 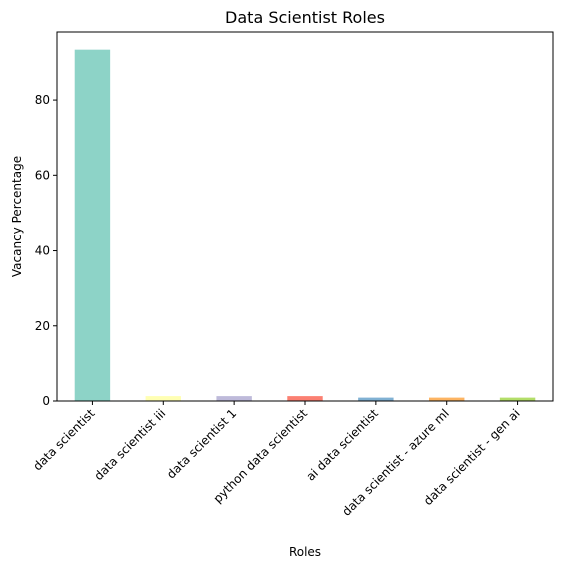 I want to click on y-axis-label: Vacancy Percentage, so click(x=17, y=216).